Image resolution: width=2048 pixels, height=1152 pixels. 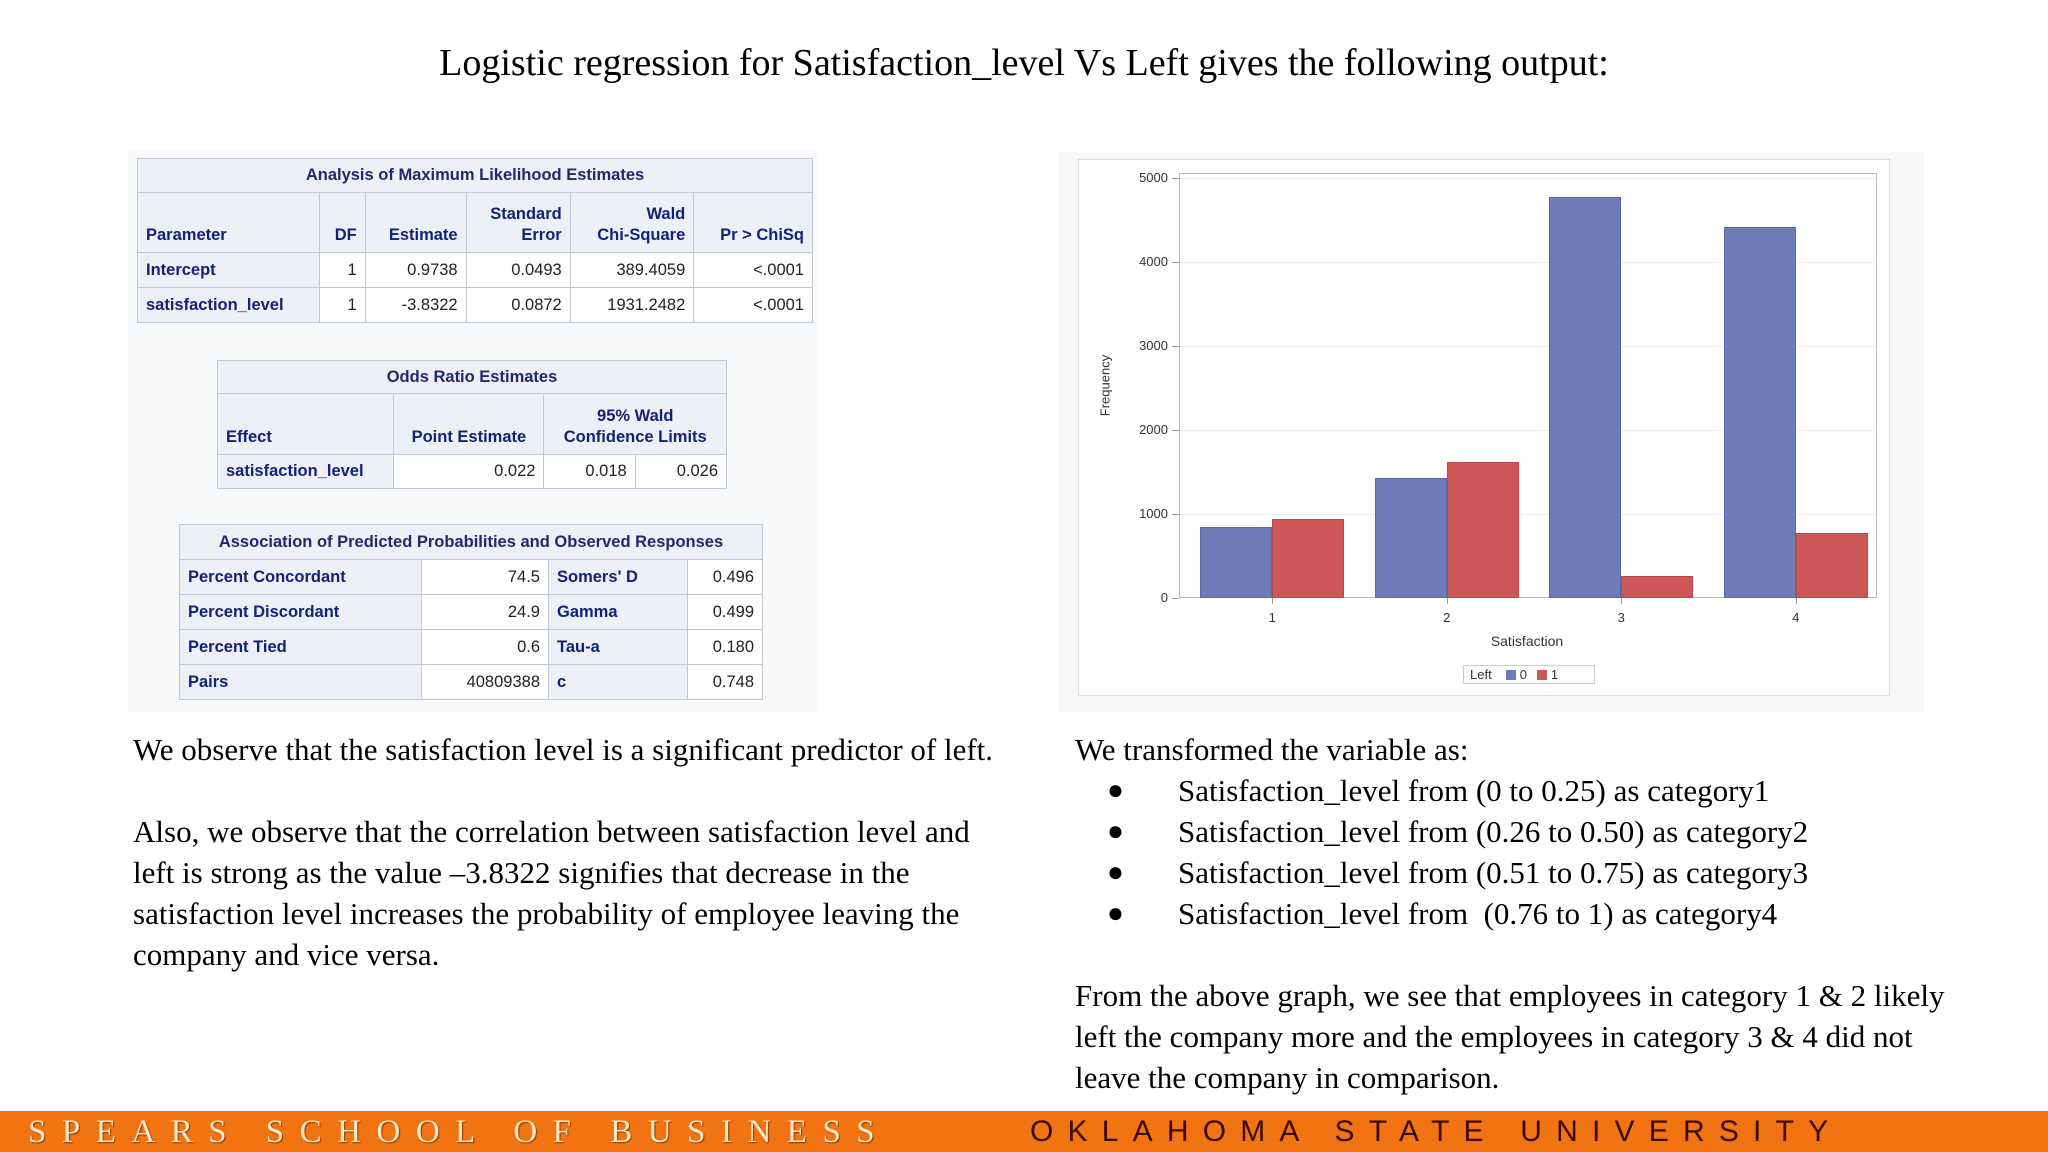 What do you see at coordinates (415, 305) in the screenshot?
I see `cell-estimate: -3.8322` at bounding box center [415, 305].